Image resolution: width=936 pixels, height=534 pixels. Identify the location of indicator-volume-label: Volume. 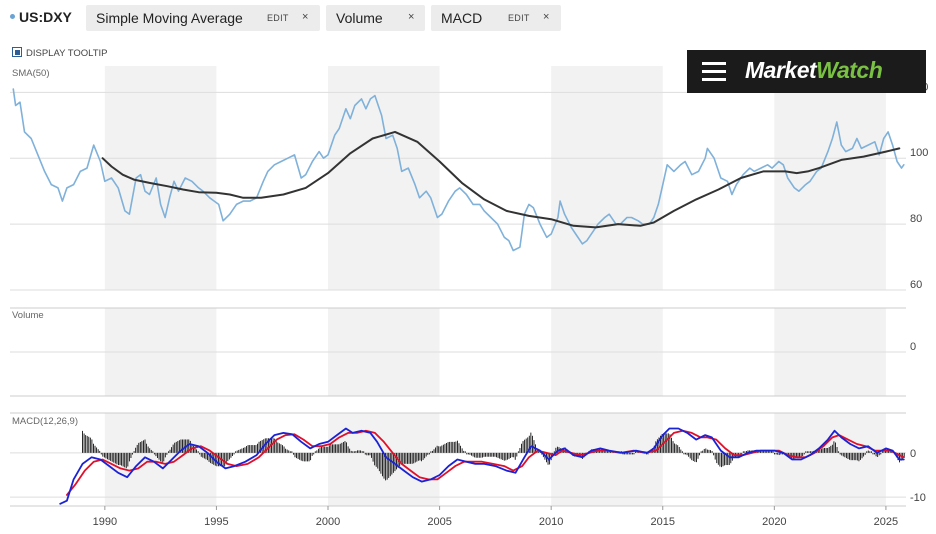
(359, 18).